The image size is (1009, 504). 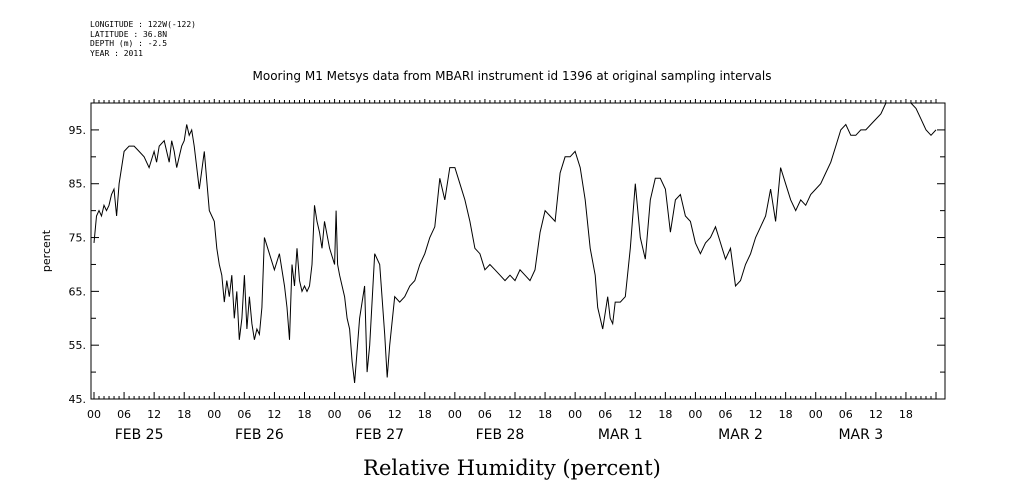 I want to click on x-day-label: FEB 26, so click(x=259, y=435).